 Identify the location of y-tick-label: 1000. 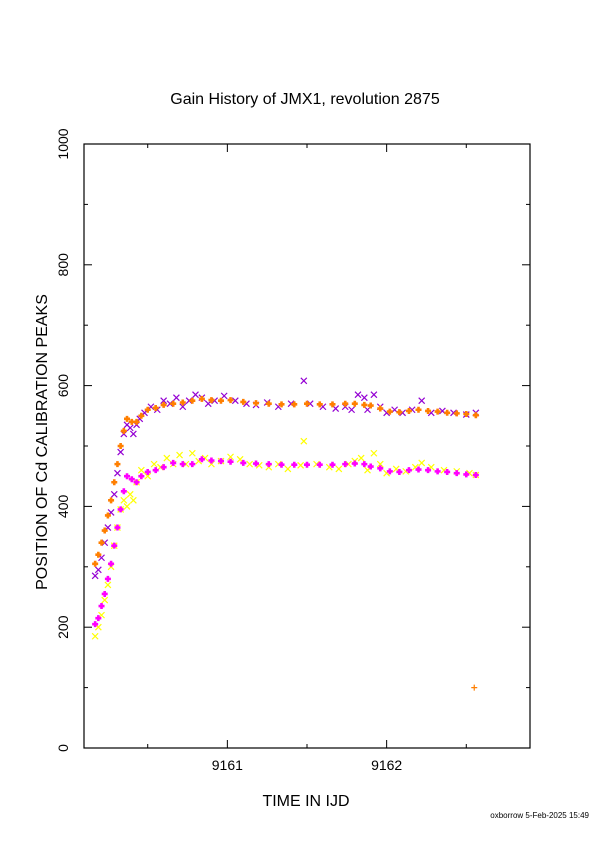
(63, 143).